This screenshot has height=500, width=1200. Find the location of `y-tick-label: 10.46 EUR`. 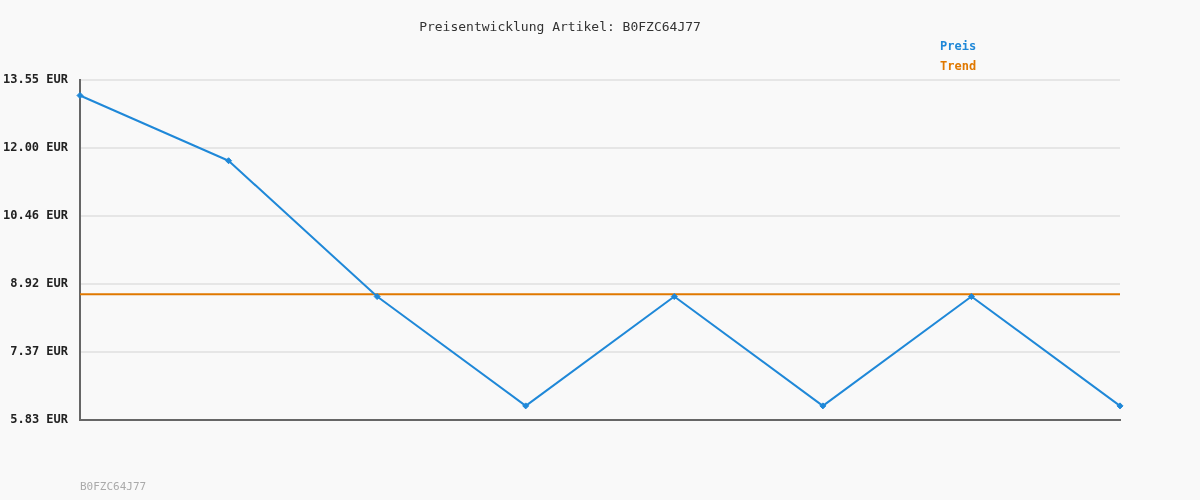

y-tick-label: 10.46 EUR is located at coordinates (35, 214).